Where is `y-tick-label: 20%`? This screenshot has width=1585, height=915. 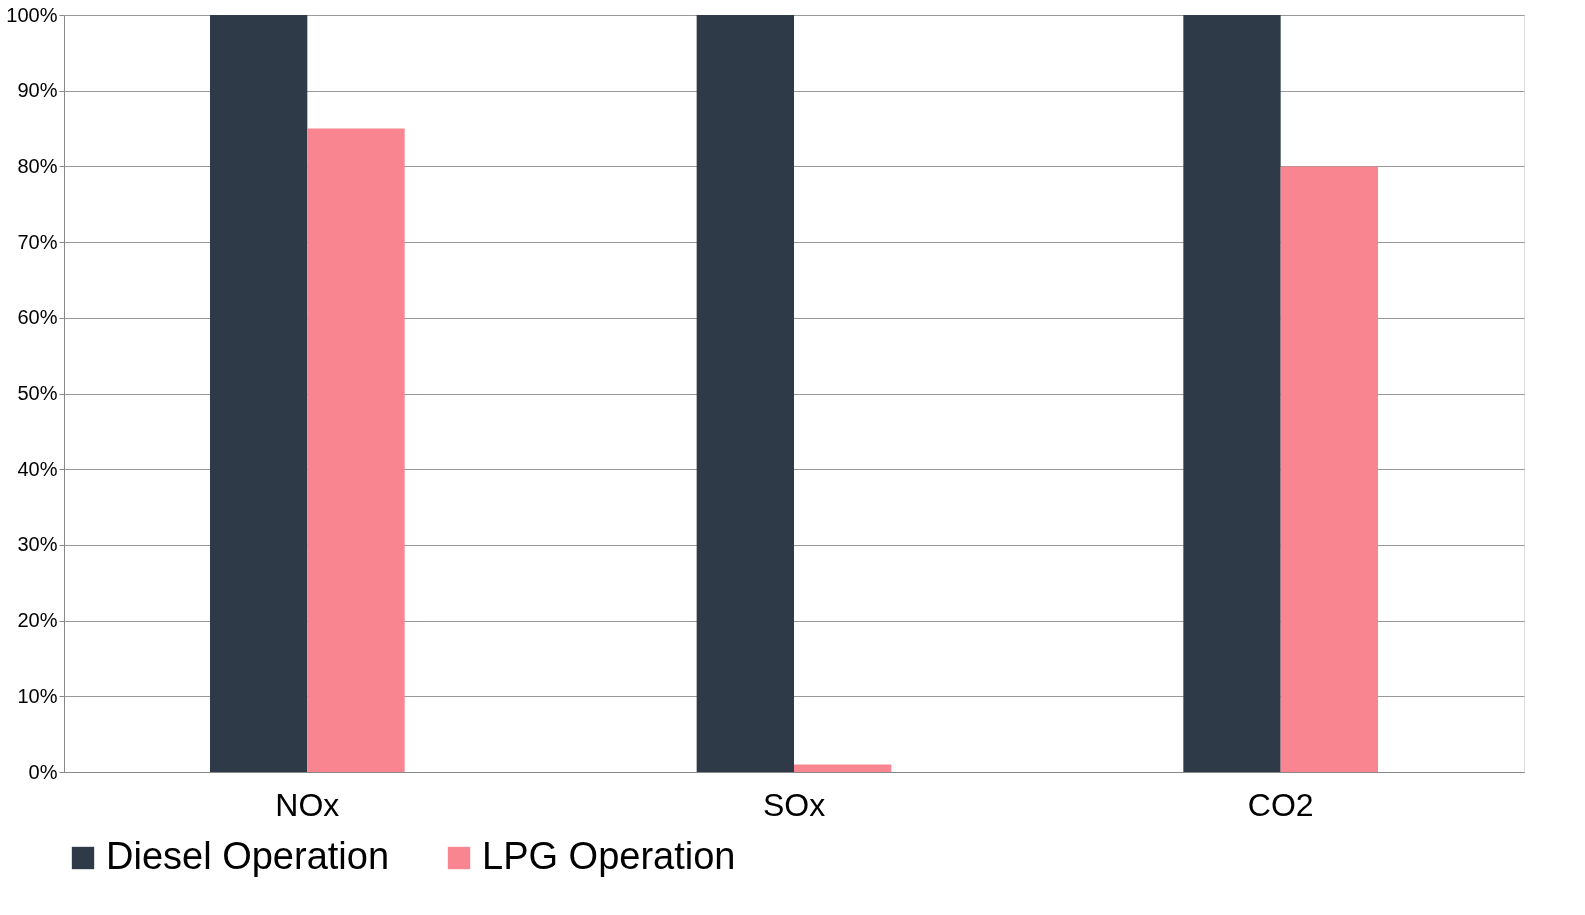
y-tick-label: 20% is located at coordinates (37, 620).